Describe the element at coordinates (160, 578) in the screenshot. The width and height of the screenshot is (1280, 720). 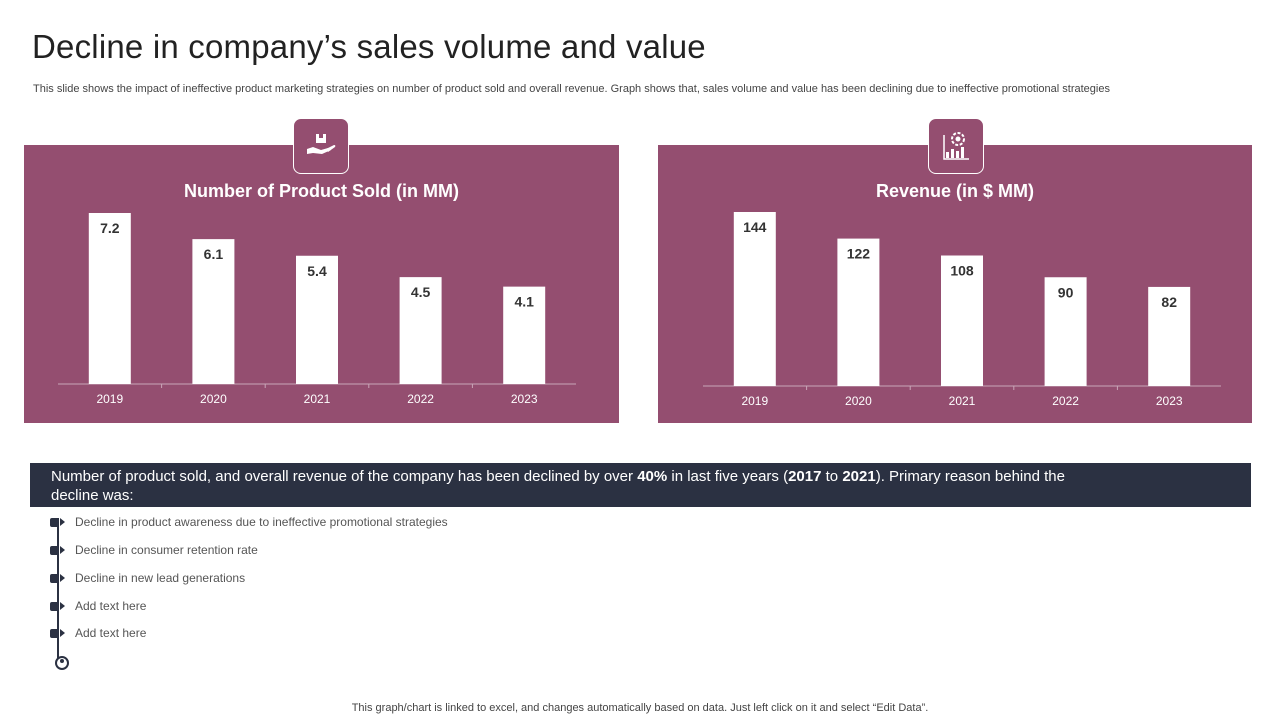
I see `list-item-text: Decline in new lead generations` at that location.